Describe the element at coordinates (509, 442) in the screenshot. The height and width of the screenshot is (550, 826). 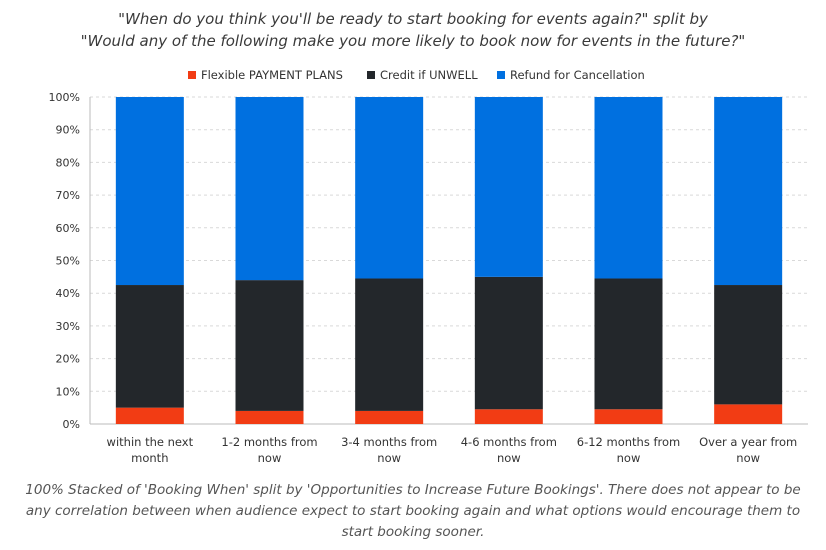
I see `x-tick-label: 4-6 months from` at that location.